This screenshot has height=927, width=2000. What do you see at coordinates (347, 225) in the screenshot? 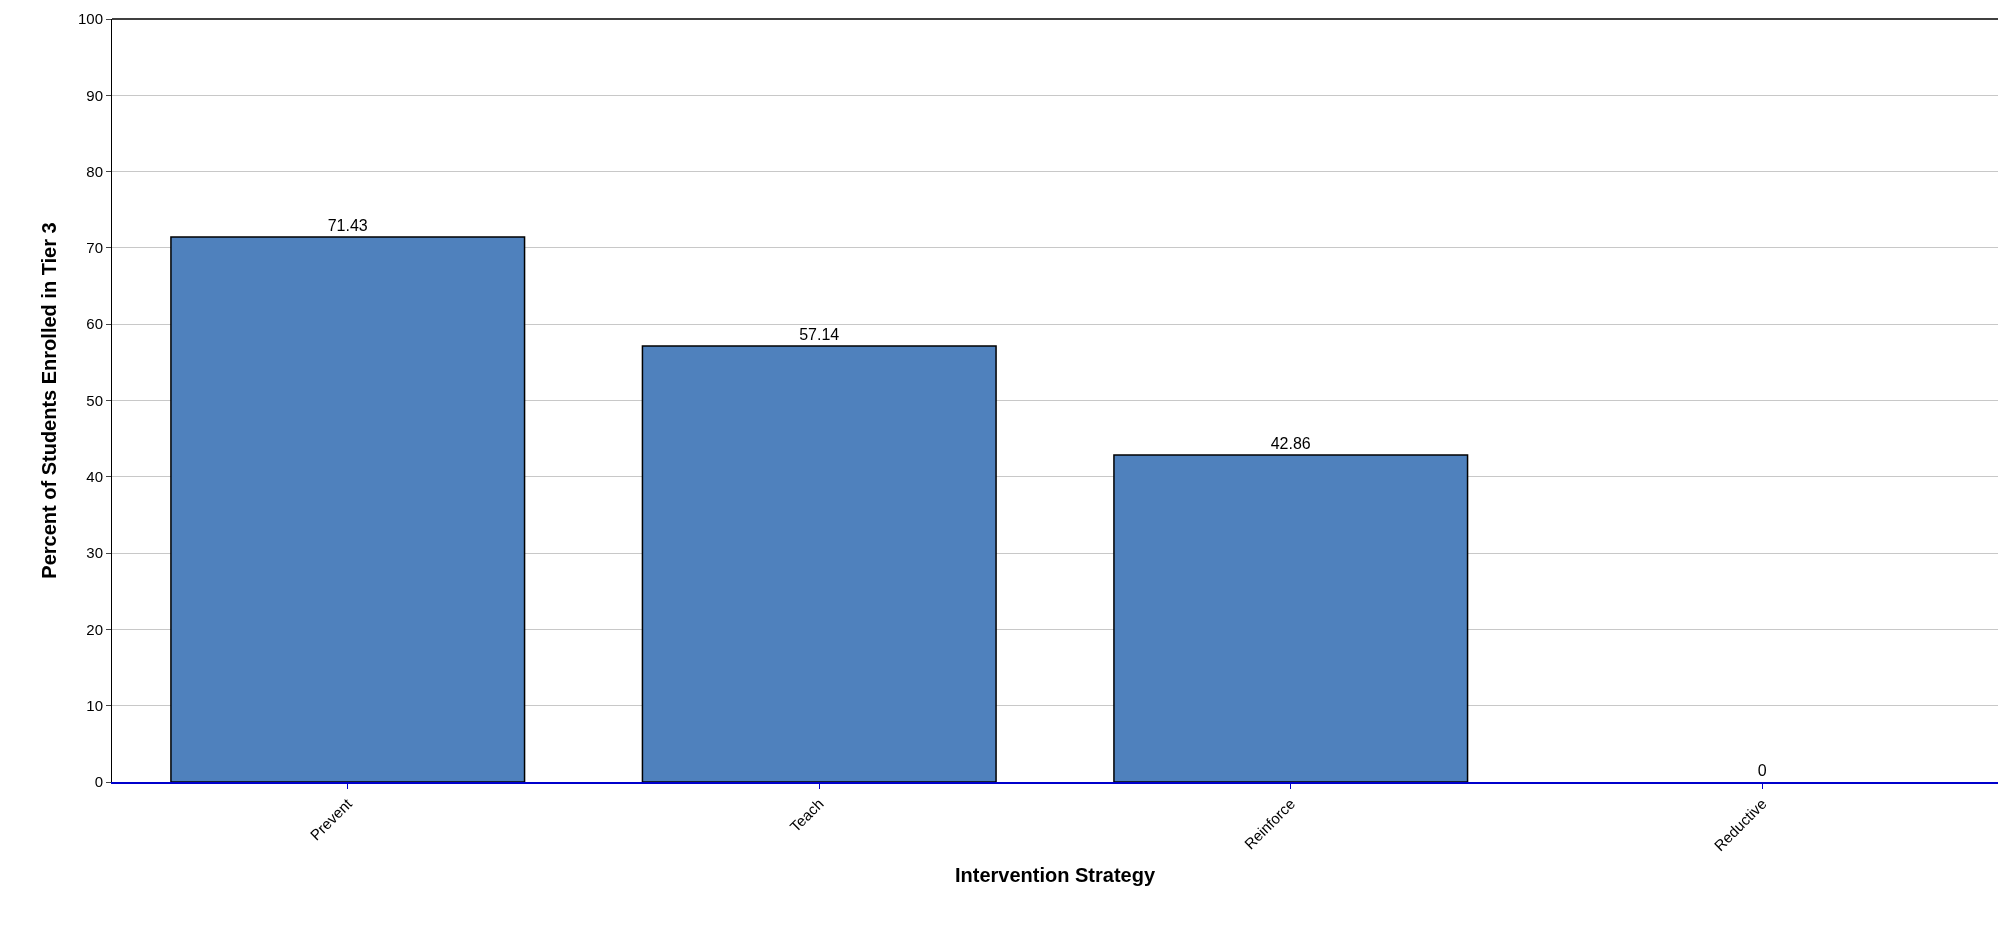
I see `data-label: 71.43` at bounding box center [347, 225].